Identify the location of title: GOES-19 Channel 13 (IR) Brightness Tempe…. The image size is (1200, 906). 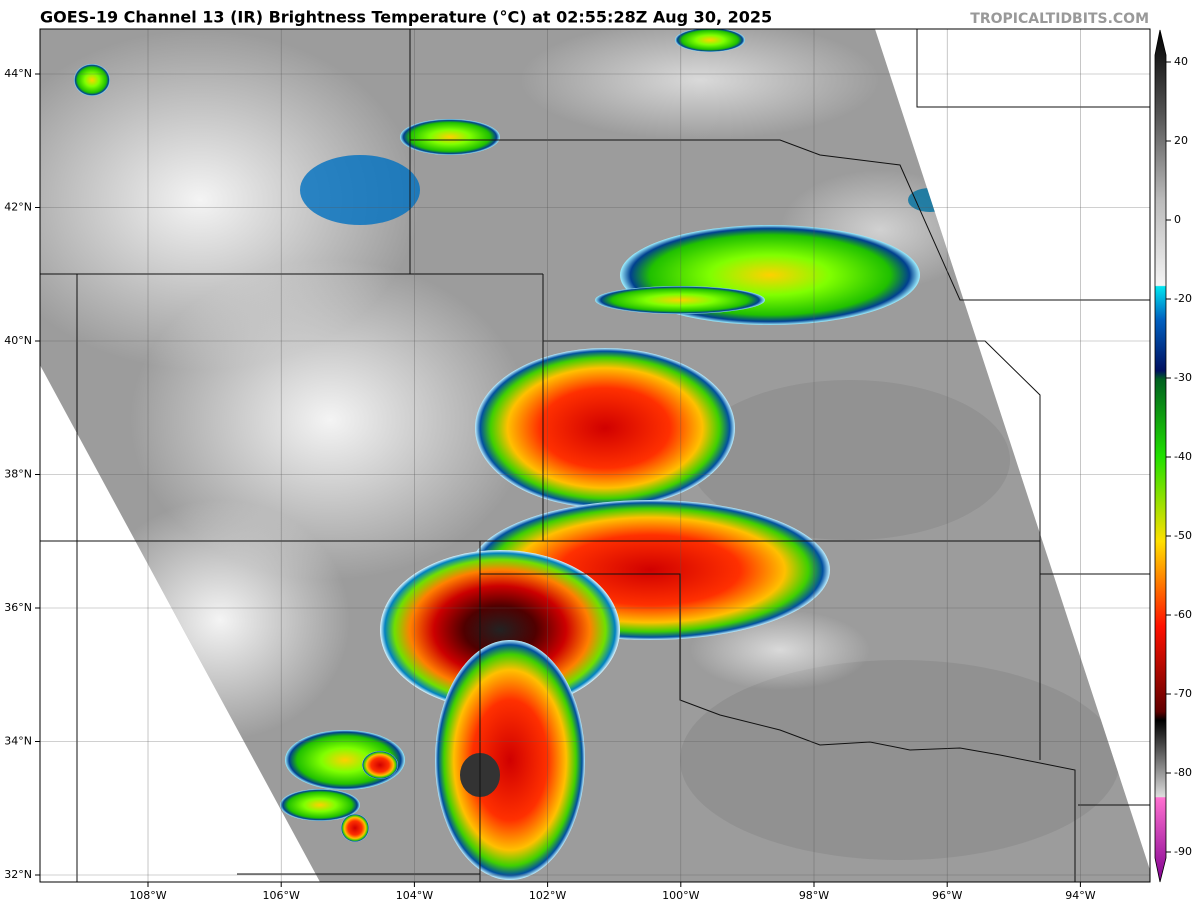
(406, 17).